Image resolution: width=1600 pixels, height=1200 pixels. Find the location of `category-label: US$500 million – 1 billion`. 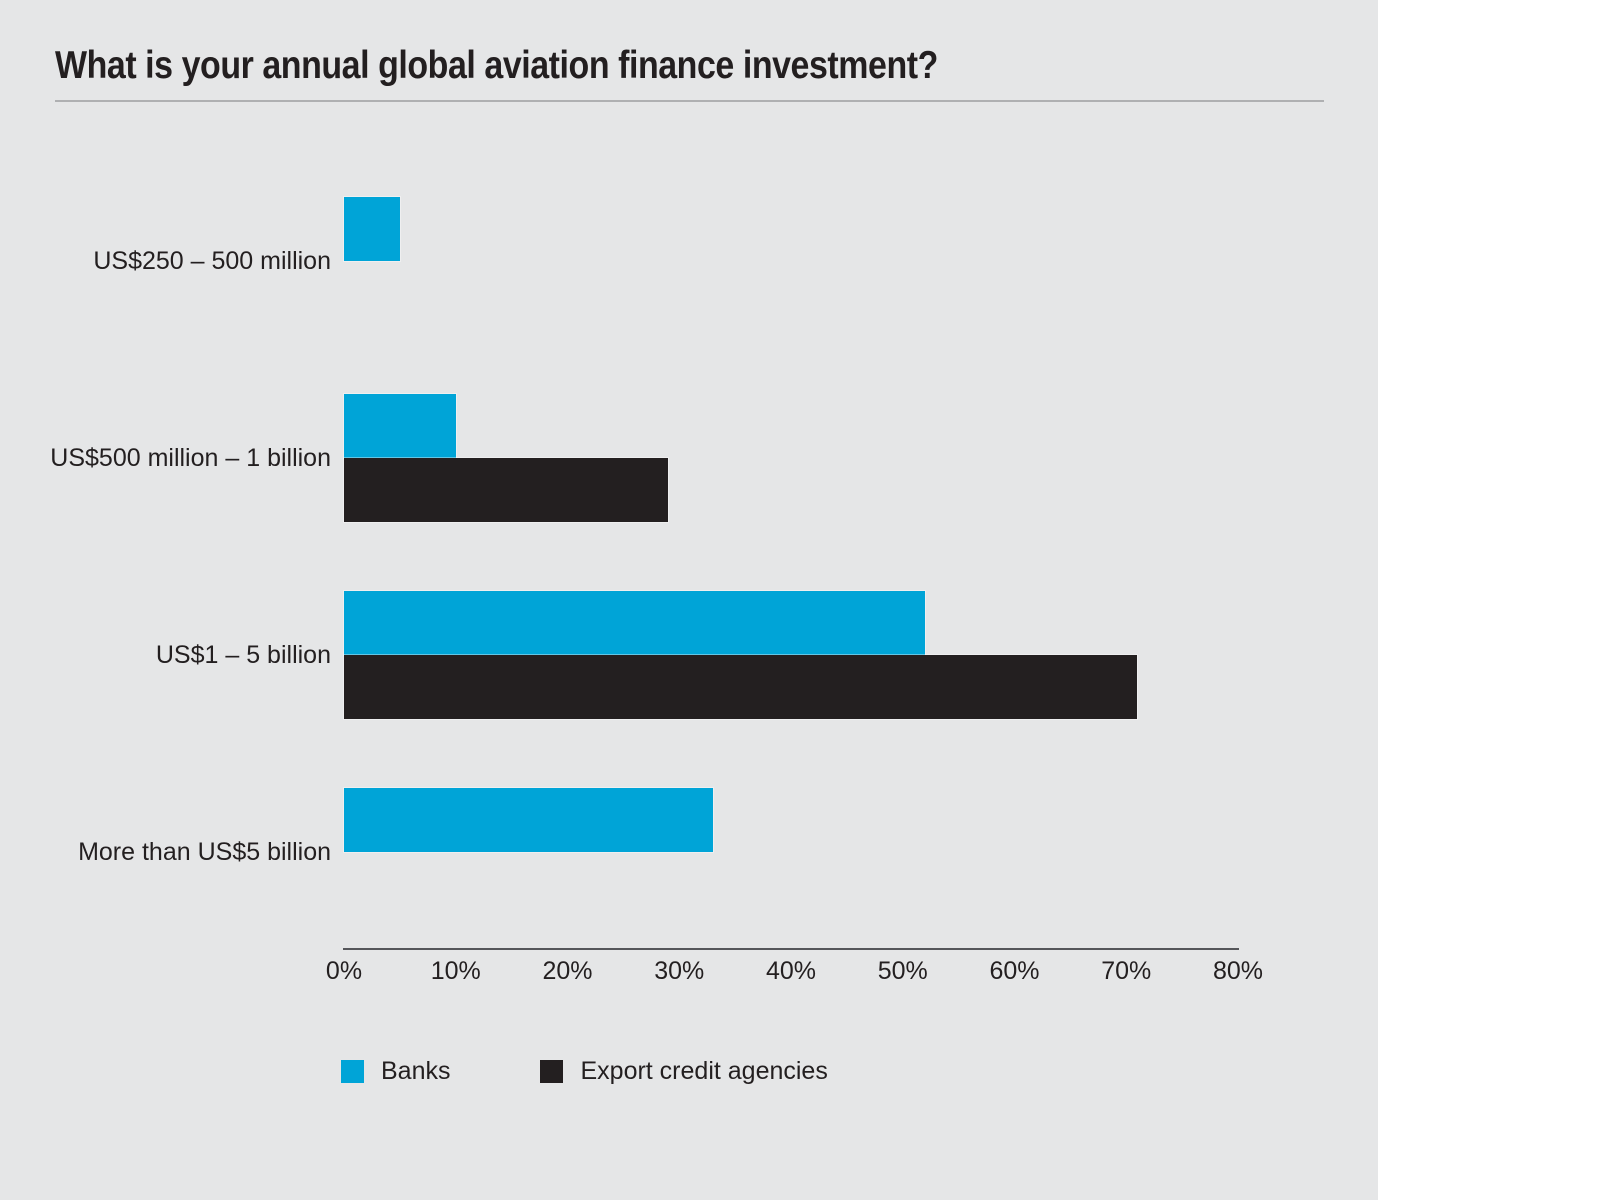

category-label: US$500 million – 1 billion is located at coordinates (190, 457).